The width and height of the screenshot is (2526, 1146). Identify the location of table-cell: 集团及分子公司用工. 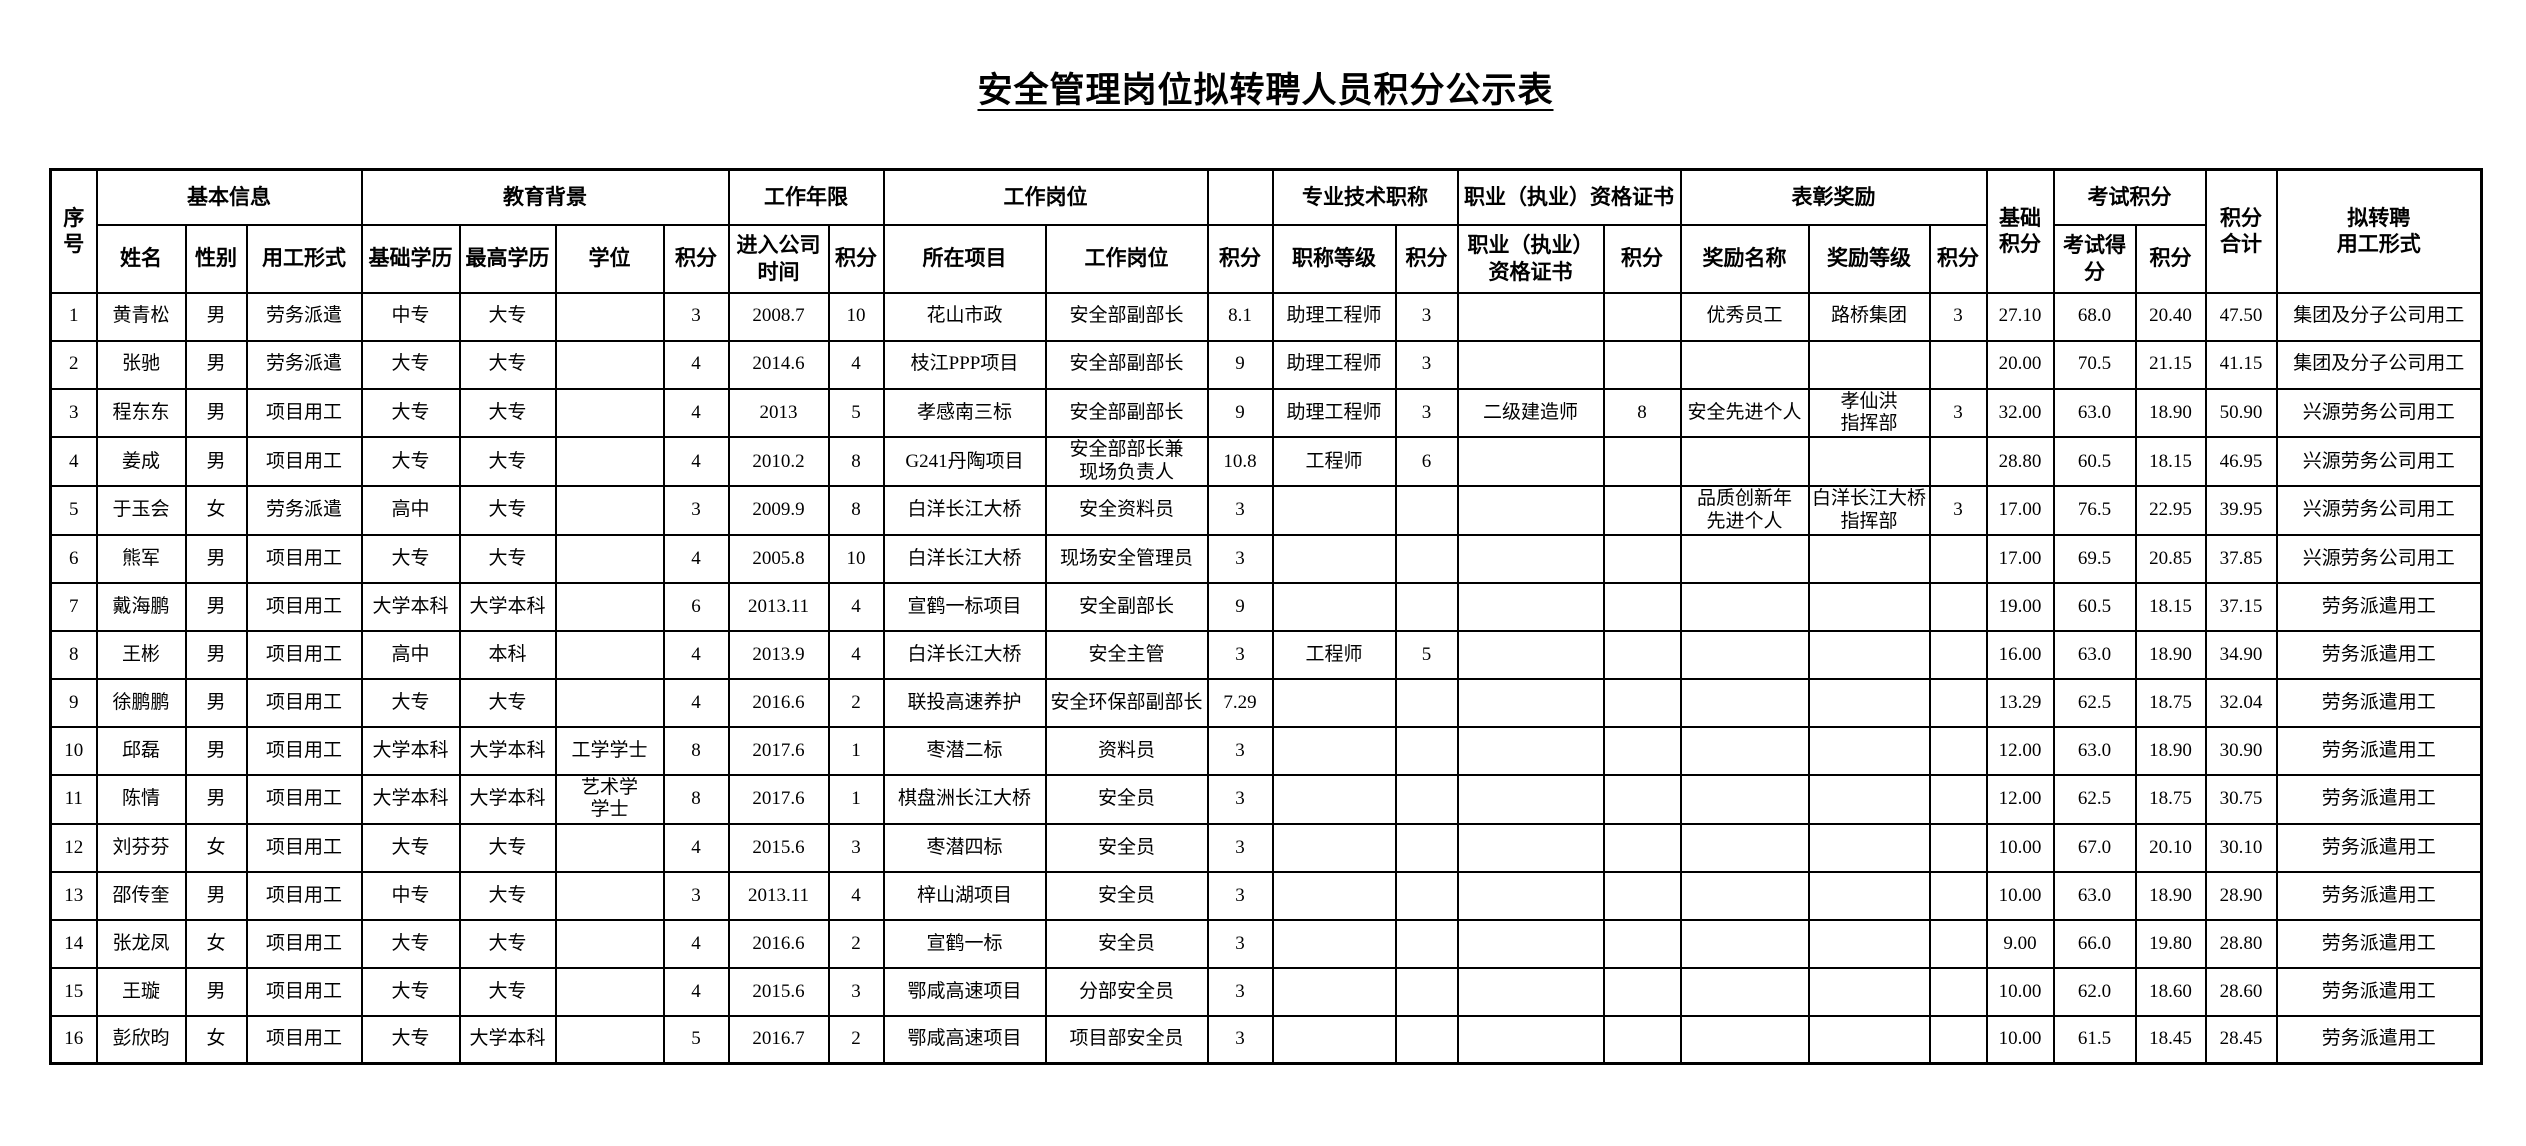
(2379, 316).